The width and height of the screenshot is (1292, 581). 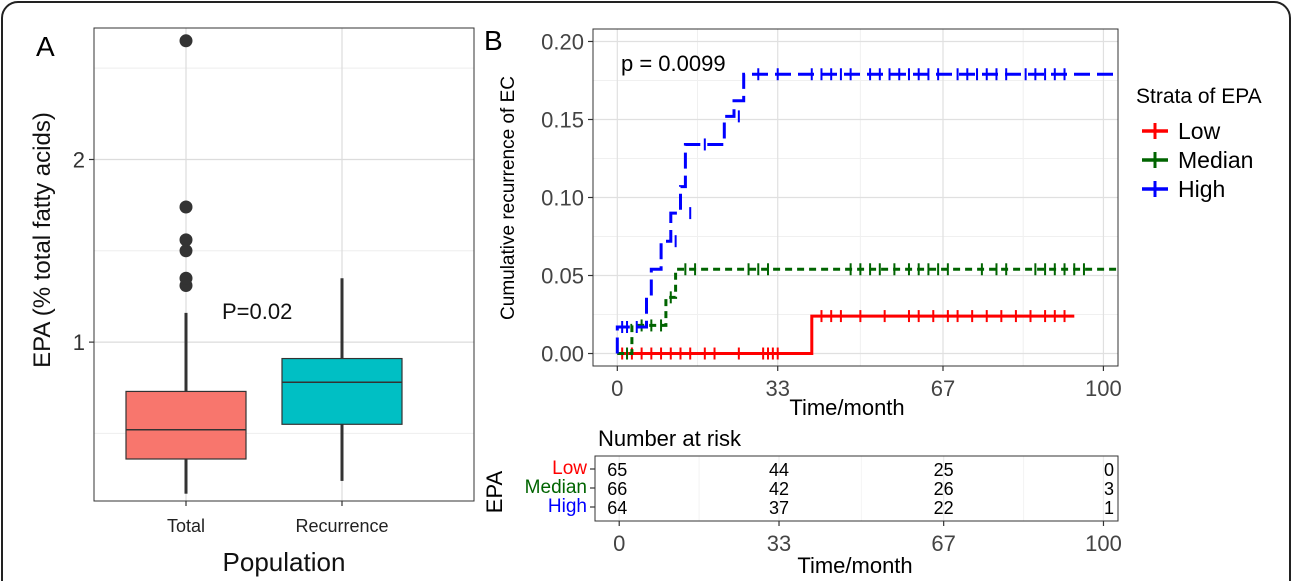 What do you see at coordinates (617, 489) in the screenshot?
I see `risk-count: 66` at bounding box center [617, 489].